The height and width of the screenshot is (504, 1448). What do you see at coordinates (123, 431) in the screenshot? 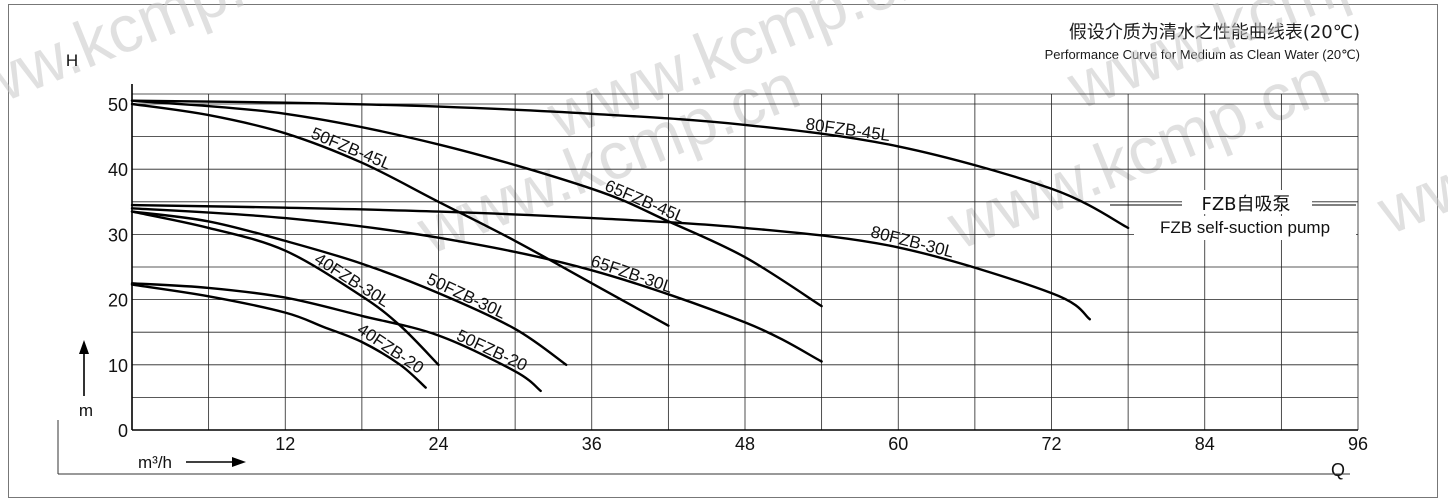
I see `y-tick-label: 0` at bounding box center [123, 431].